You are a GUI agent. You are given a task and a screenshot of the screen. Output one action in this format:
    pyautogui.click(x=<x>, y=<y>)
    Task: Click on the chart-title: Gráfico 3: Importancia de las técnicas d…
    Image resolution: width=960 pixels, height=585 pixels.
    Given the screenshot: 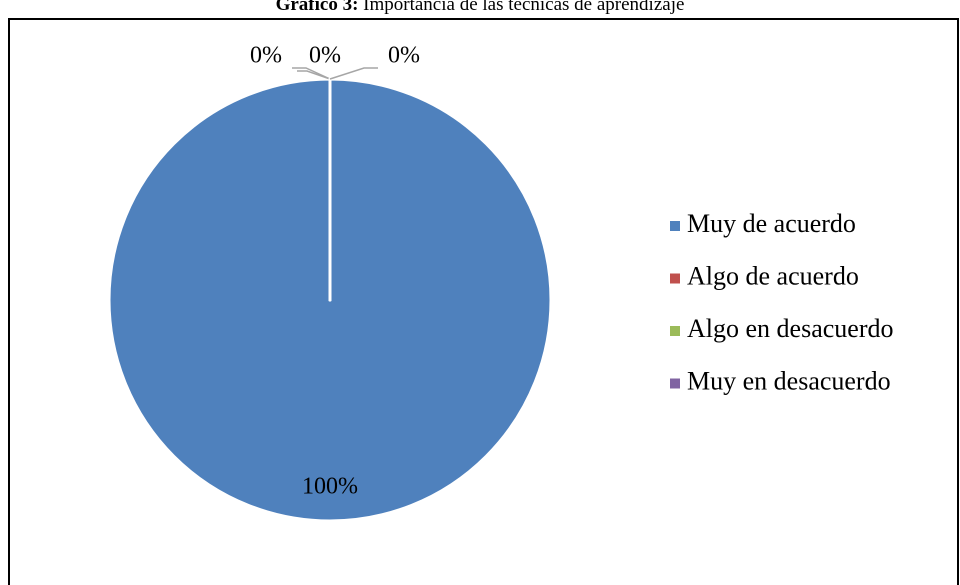 What is the action you would take?
    pyautogui.click(x=480, y=7)
    